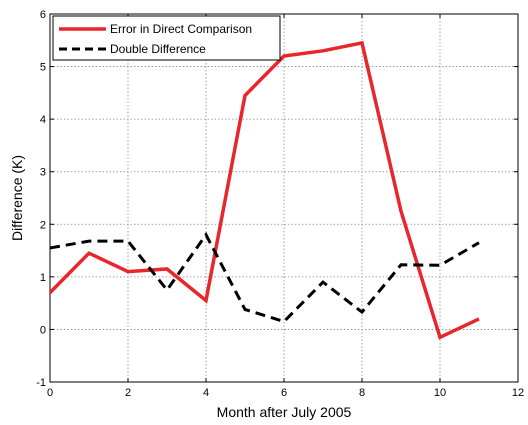 The width and height of the screenshot is (528, 425). What do you see at coordinates (284, 412) in the screenshot?
I see `x-axis-label: Month after July 2005` at bounding box center [284, 412].